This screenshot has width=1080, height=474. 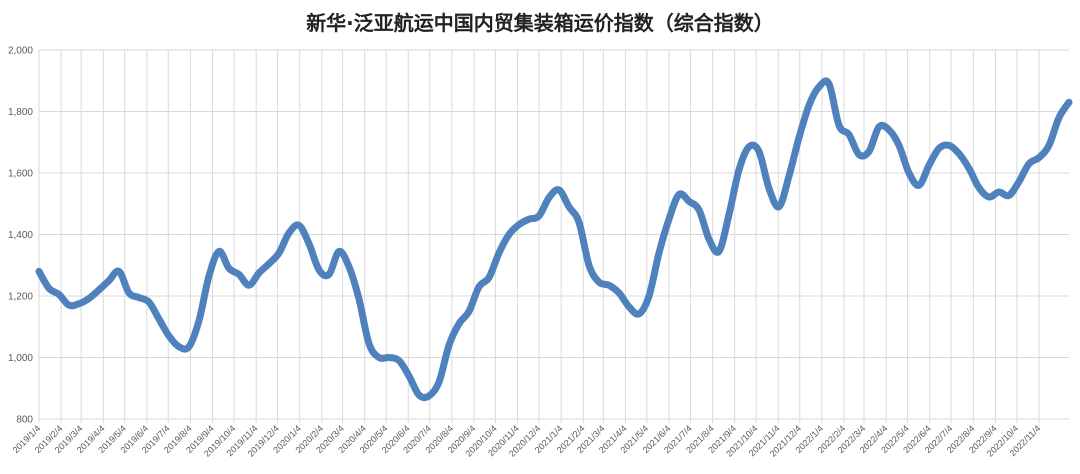 I want to click on y-tick-label: 1,400, so click(x=20, y=235).